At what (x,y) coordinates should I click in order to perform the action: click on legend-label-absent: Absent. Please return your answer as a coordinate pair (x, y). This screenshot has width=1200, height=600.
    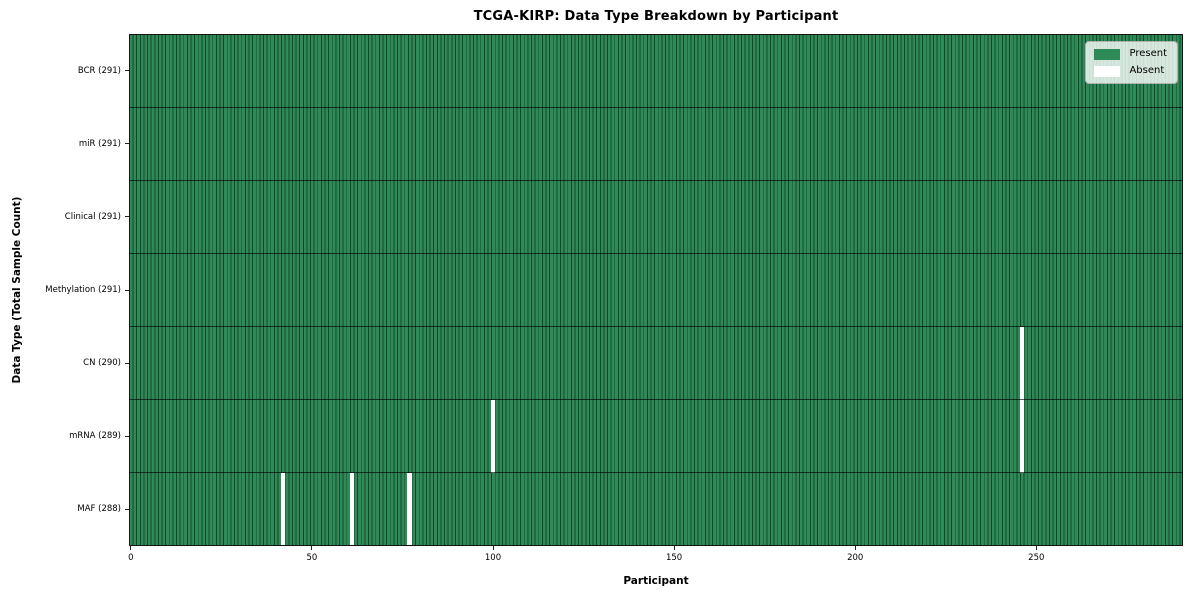
    Looking at the image, I should click on (1147, 70).